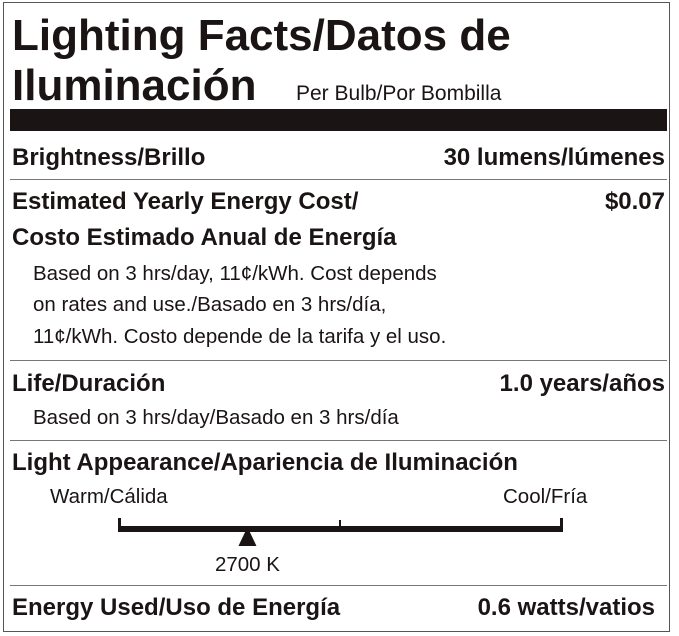  What do you see at coordinates (109, 496) in the screenshot?
I see `warm-label: Warm/Cálida` at bounding box center [109, 496].